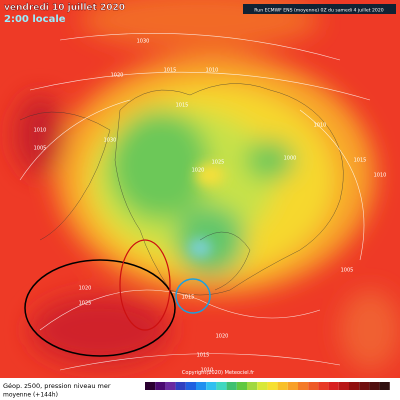 The height and width of the screenshot is (400, 400). Describe the element at coordinates (145, 285) in the screenshot. I see `highlight-ellipse-red` at that location.